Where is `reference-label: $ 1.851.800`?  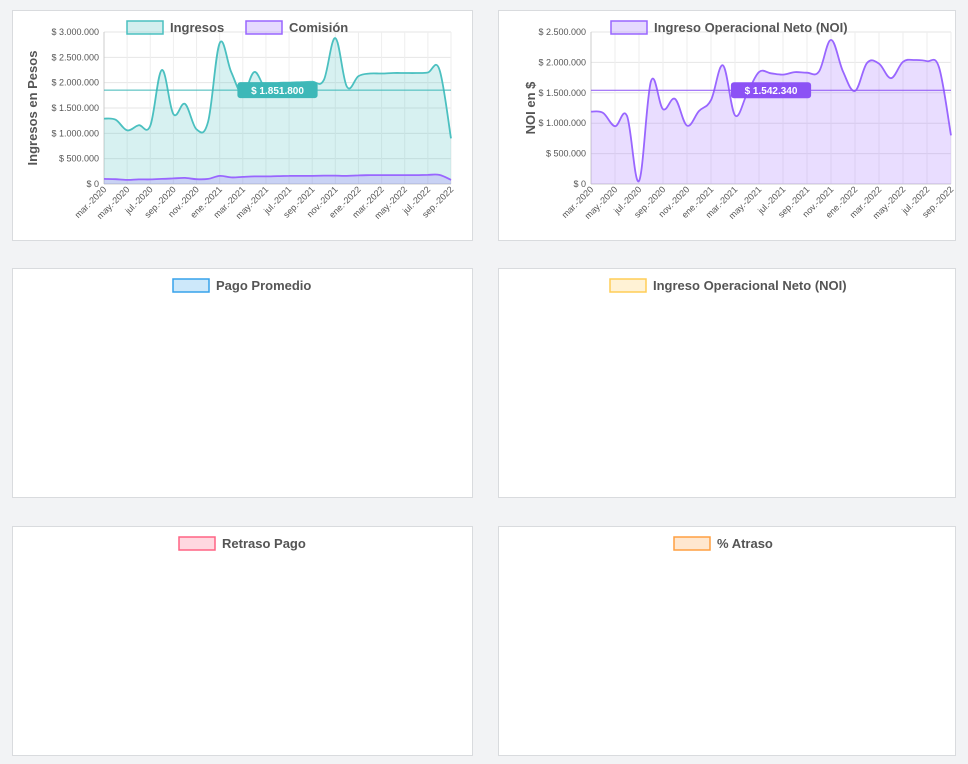
reference-label: $ 1.851.800 is located at coordinates (277, 91).